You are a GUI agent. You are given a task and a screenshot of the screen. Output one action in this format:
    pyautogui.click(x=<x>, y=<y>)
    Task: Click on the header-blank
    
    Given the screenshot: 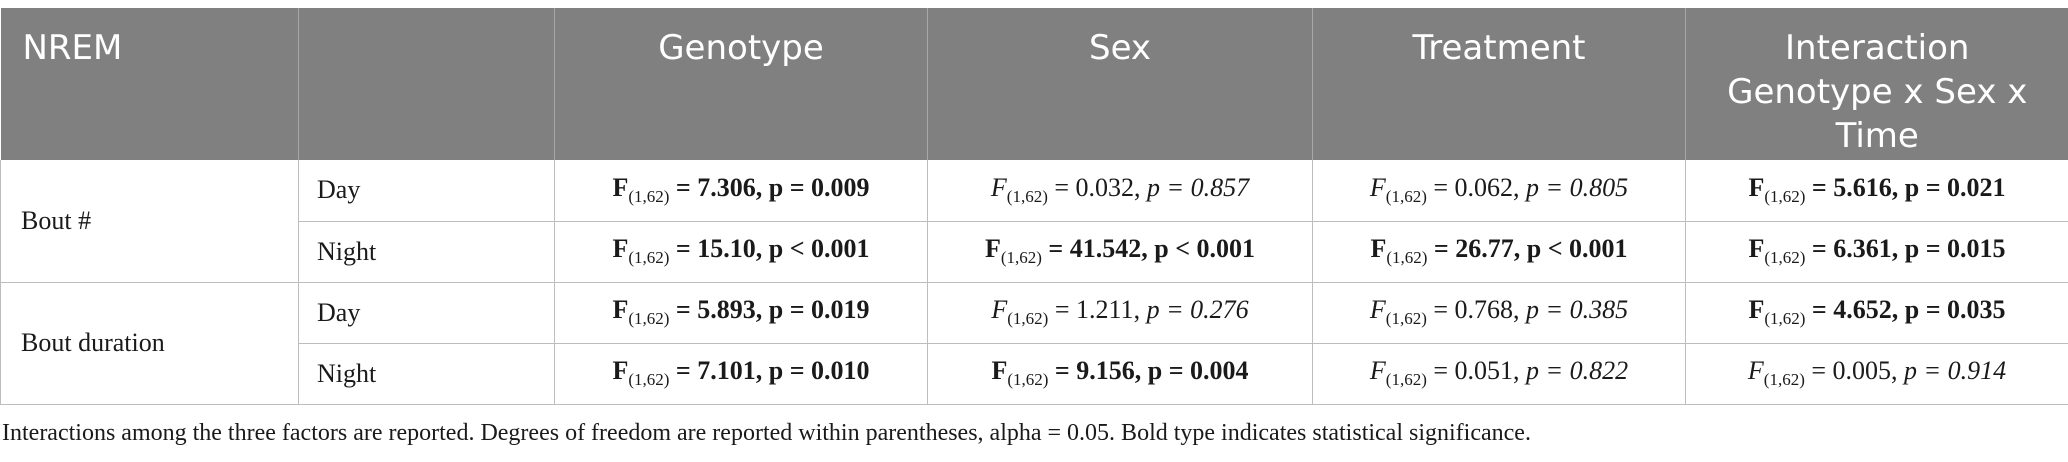 What is the action you would take?
    pyautogui.click(x=426, y=84)
    